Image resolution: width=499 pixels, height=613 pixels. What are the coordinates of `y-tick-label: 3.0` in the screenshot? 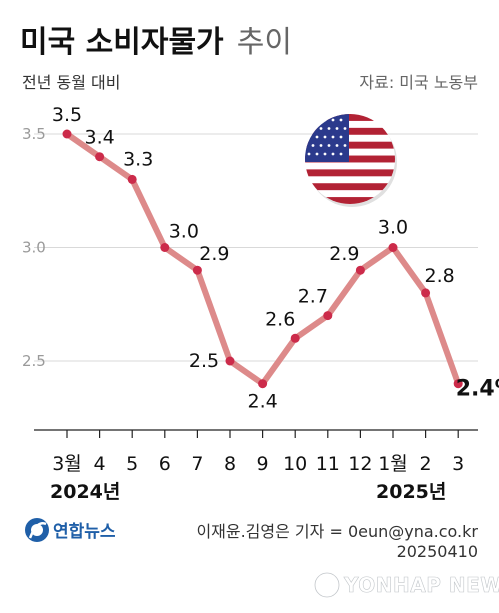 It's located at (34, 248).